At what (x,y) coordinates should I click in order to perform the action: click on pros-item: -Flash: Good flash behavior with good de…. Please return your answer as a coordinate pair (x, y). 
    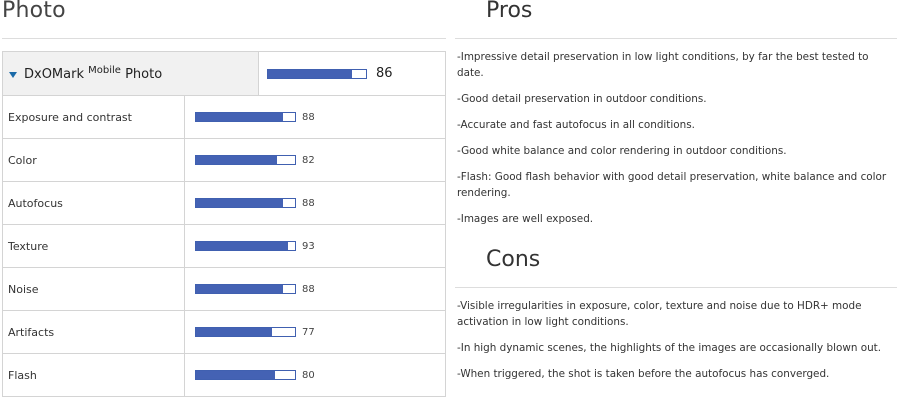
    Looking at the image, I should click on (672, 185).